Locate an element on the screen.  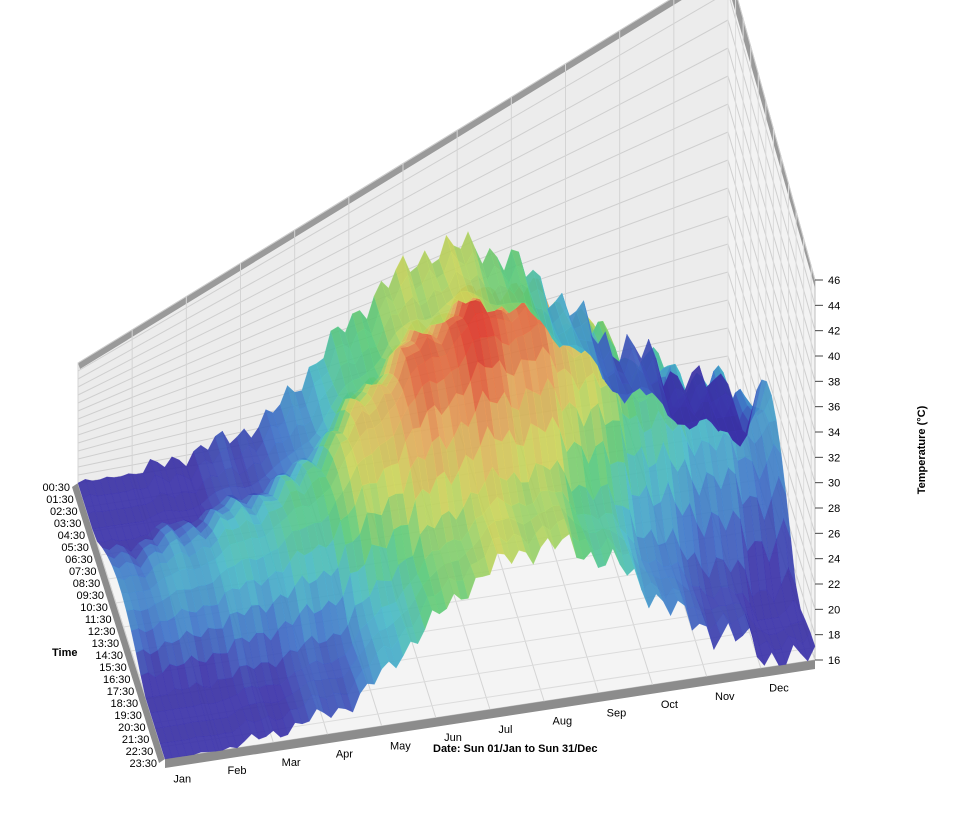
y-tick-label: 09:30 is located at coordinates (91, 596).